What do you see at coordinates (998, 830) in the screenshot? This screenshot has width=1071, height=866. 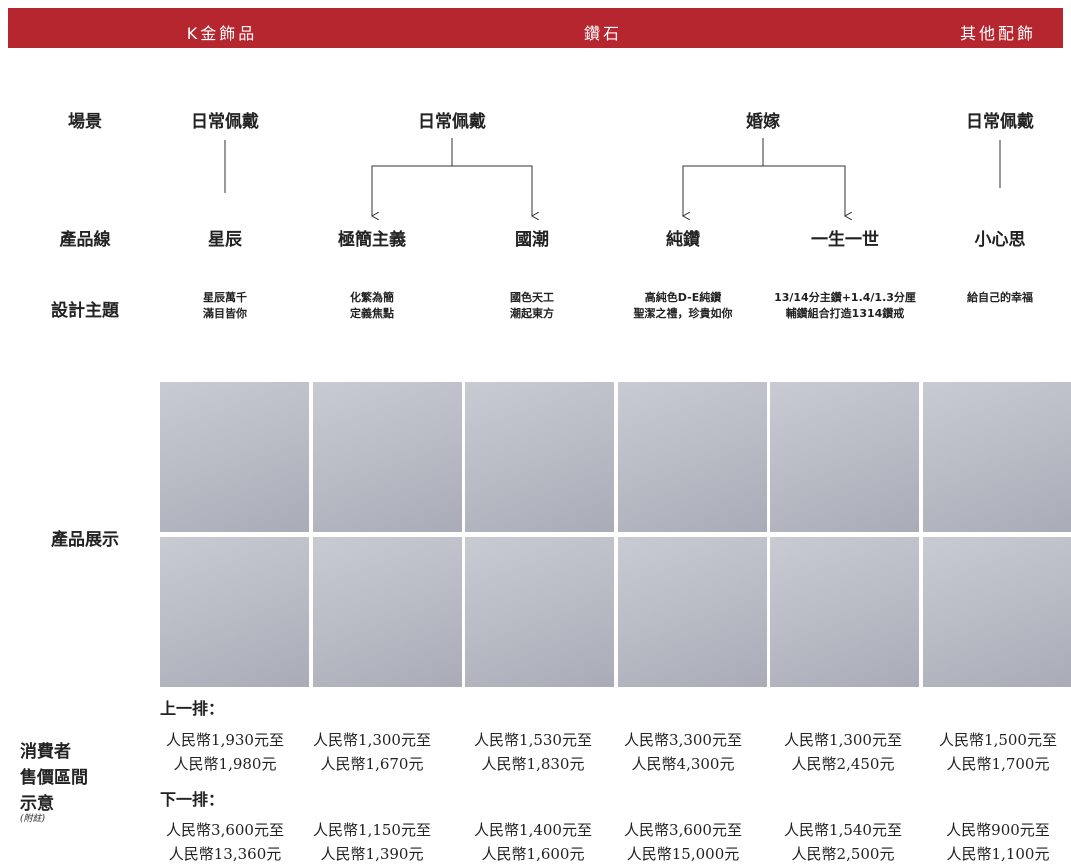 I see `price-range: 人民幣900元至` at bounding box center [998, 830].